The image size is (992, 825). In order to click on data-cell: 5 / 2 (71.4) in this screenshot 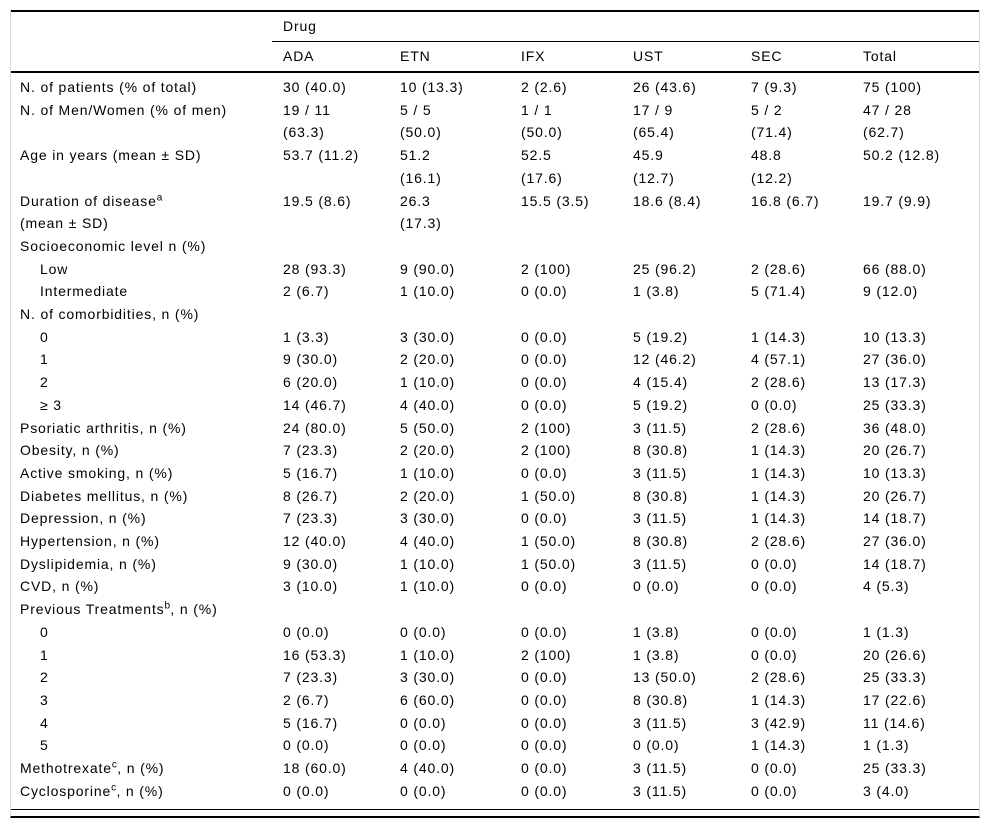, I will do `click(772, 121)`.